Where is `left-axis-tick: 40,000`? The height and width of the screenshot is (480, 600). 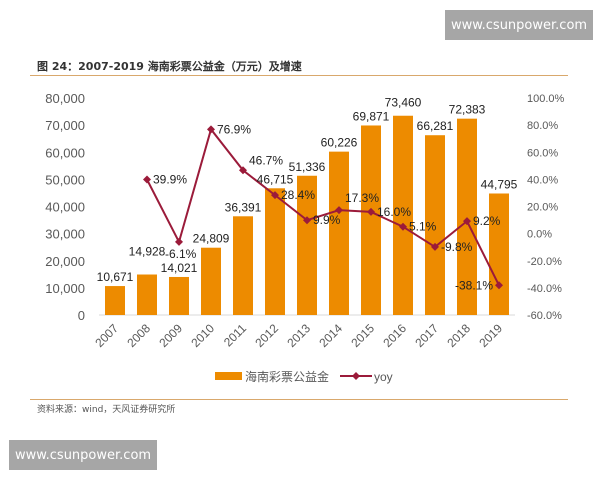
left-axis-tick: 40,000 is located at coordinates (65, 207).